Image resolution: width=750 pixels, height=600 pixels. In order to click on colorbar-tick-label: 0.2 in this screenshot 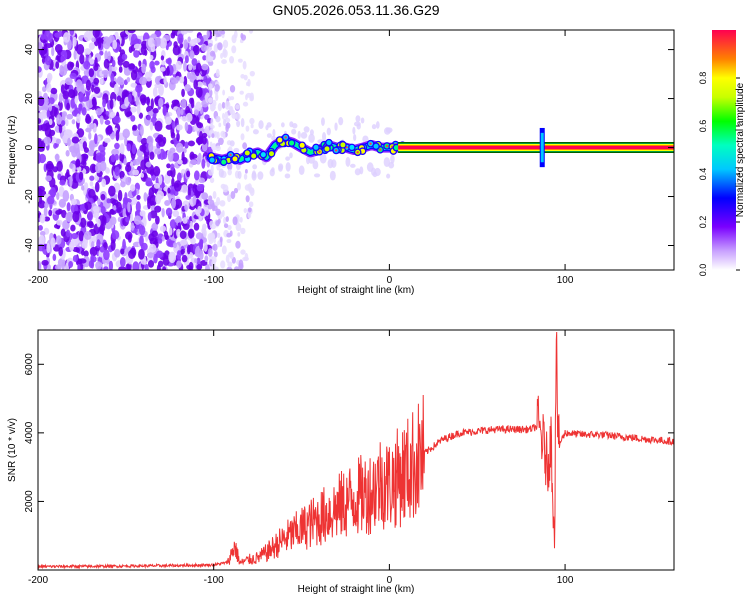, I will do `click(703, 222)`.